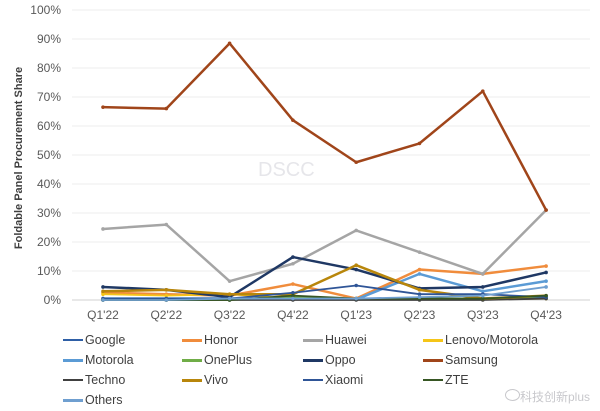  What do you see at coordinates (286, 170) in the screenshot?
I see `watermark-dscc: DSCC` at bounding box center [286, 170].